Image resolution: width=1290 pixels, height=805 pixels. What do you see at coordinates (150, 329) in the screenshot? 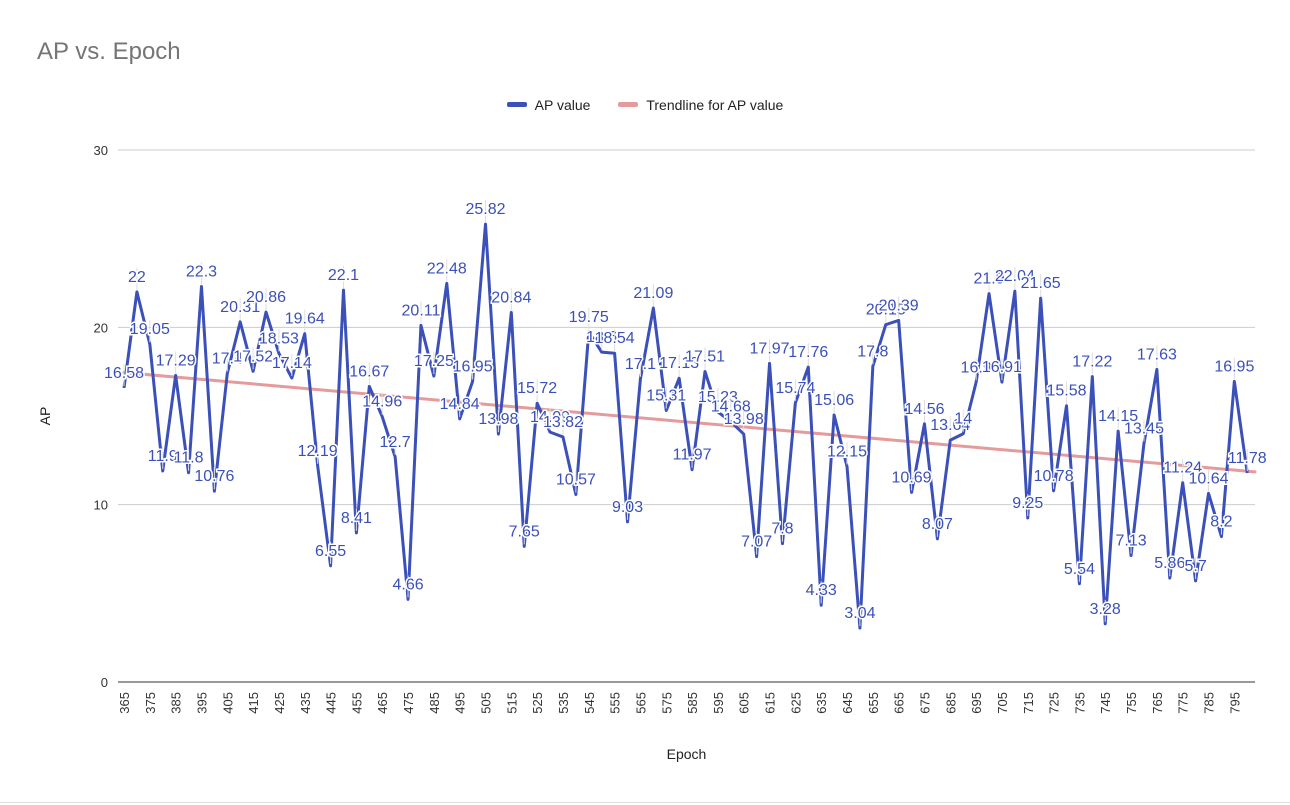
I see `data-label: 19.05` at bounding box center [150, 329].